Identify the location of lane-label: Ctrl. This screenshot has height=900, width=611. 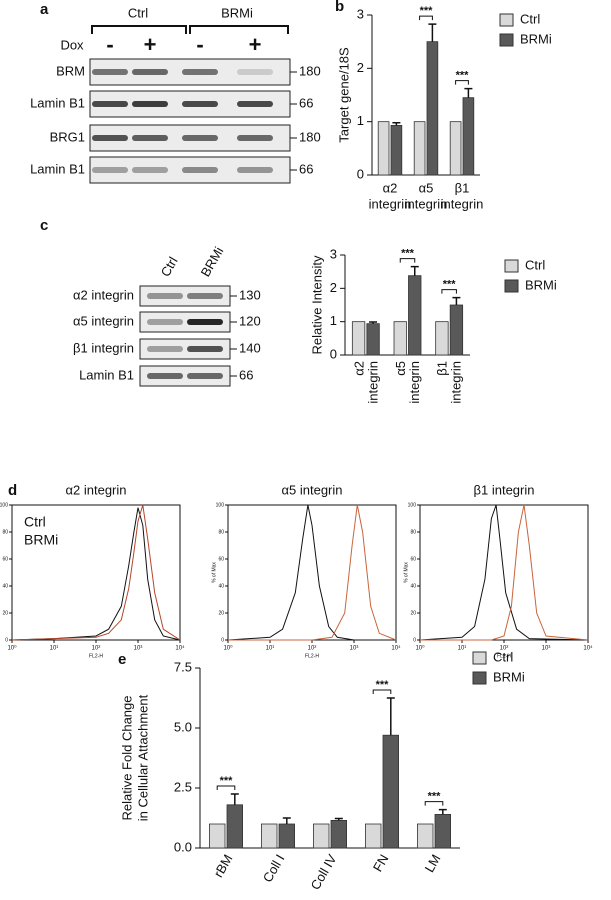
(169, 266).